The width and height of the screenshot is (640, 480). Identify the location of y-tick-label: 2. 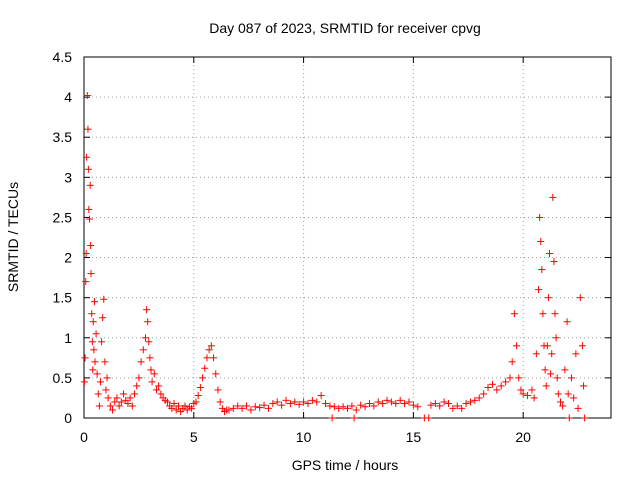
(68, 258).